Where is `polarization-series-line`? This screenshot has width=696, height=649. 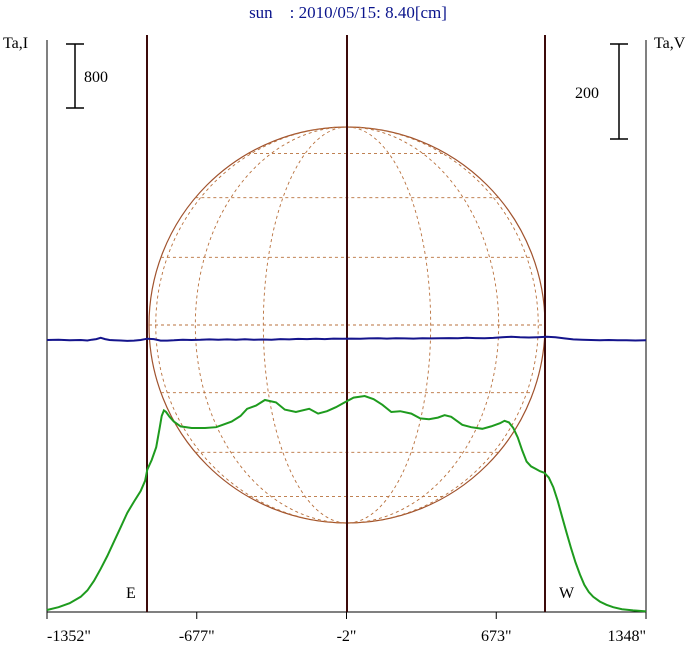
polarization-series-line is located at coordinates (346, 338).